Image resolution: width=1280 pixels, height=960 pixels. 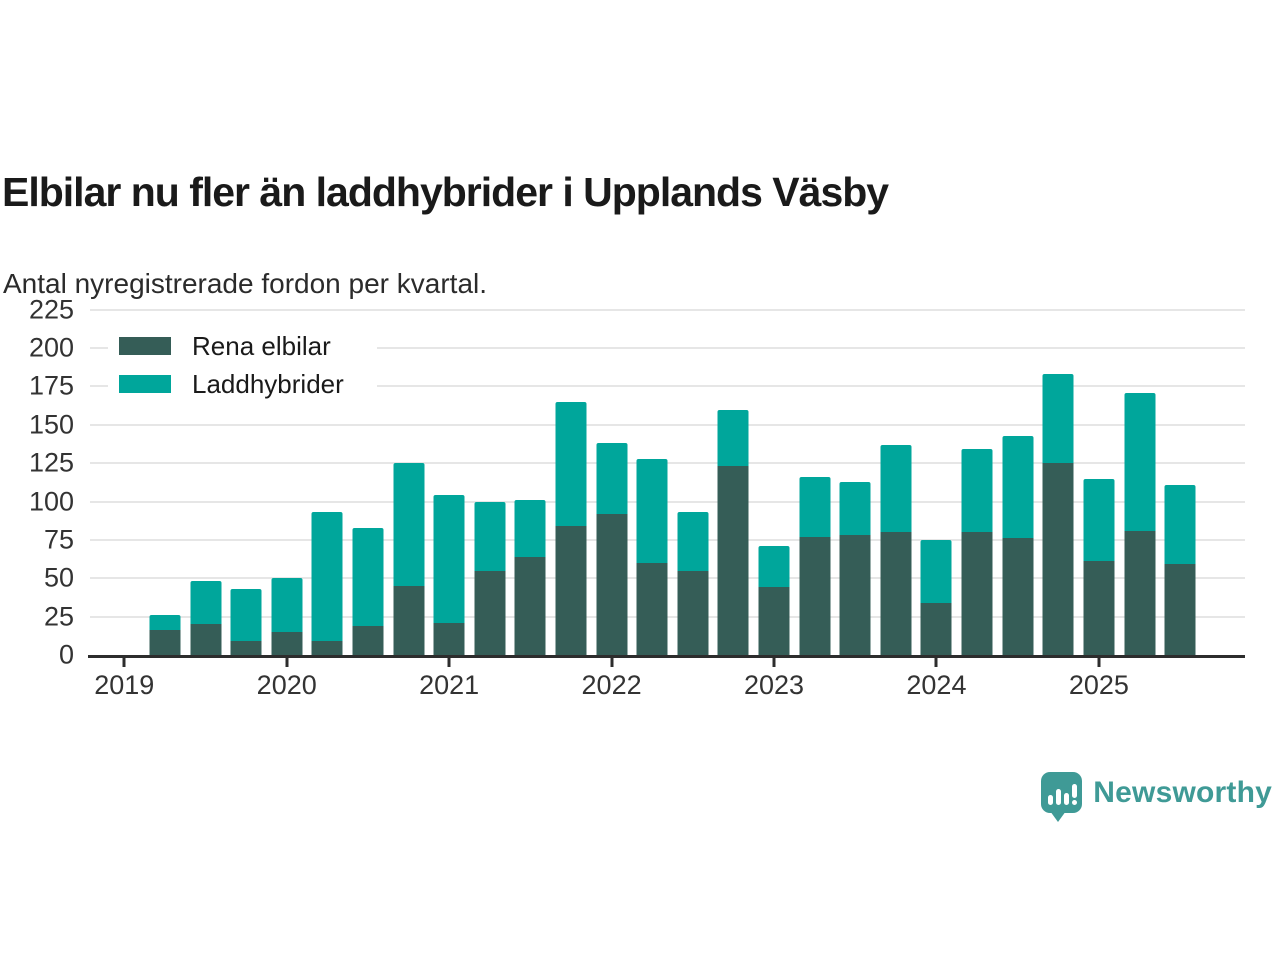 I want to click on legend-item: Rena elbilar, so click(x=242, y=346).